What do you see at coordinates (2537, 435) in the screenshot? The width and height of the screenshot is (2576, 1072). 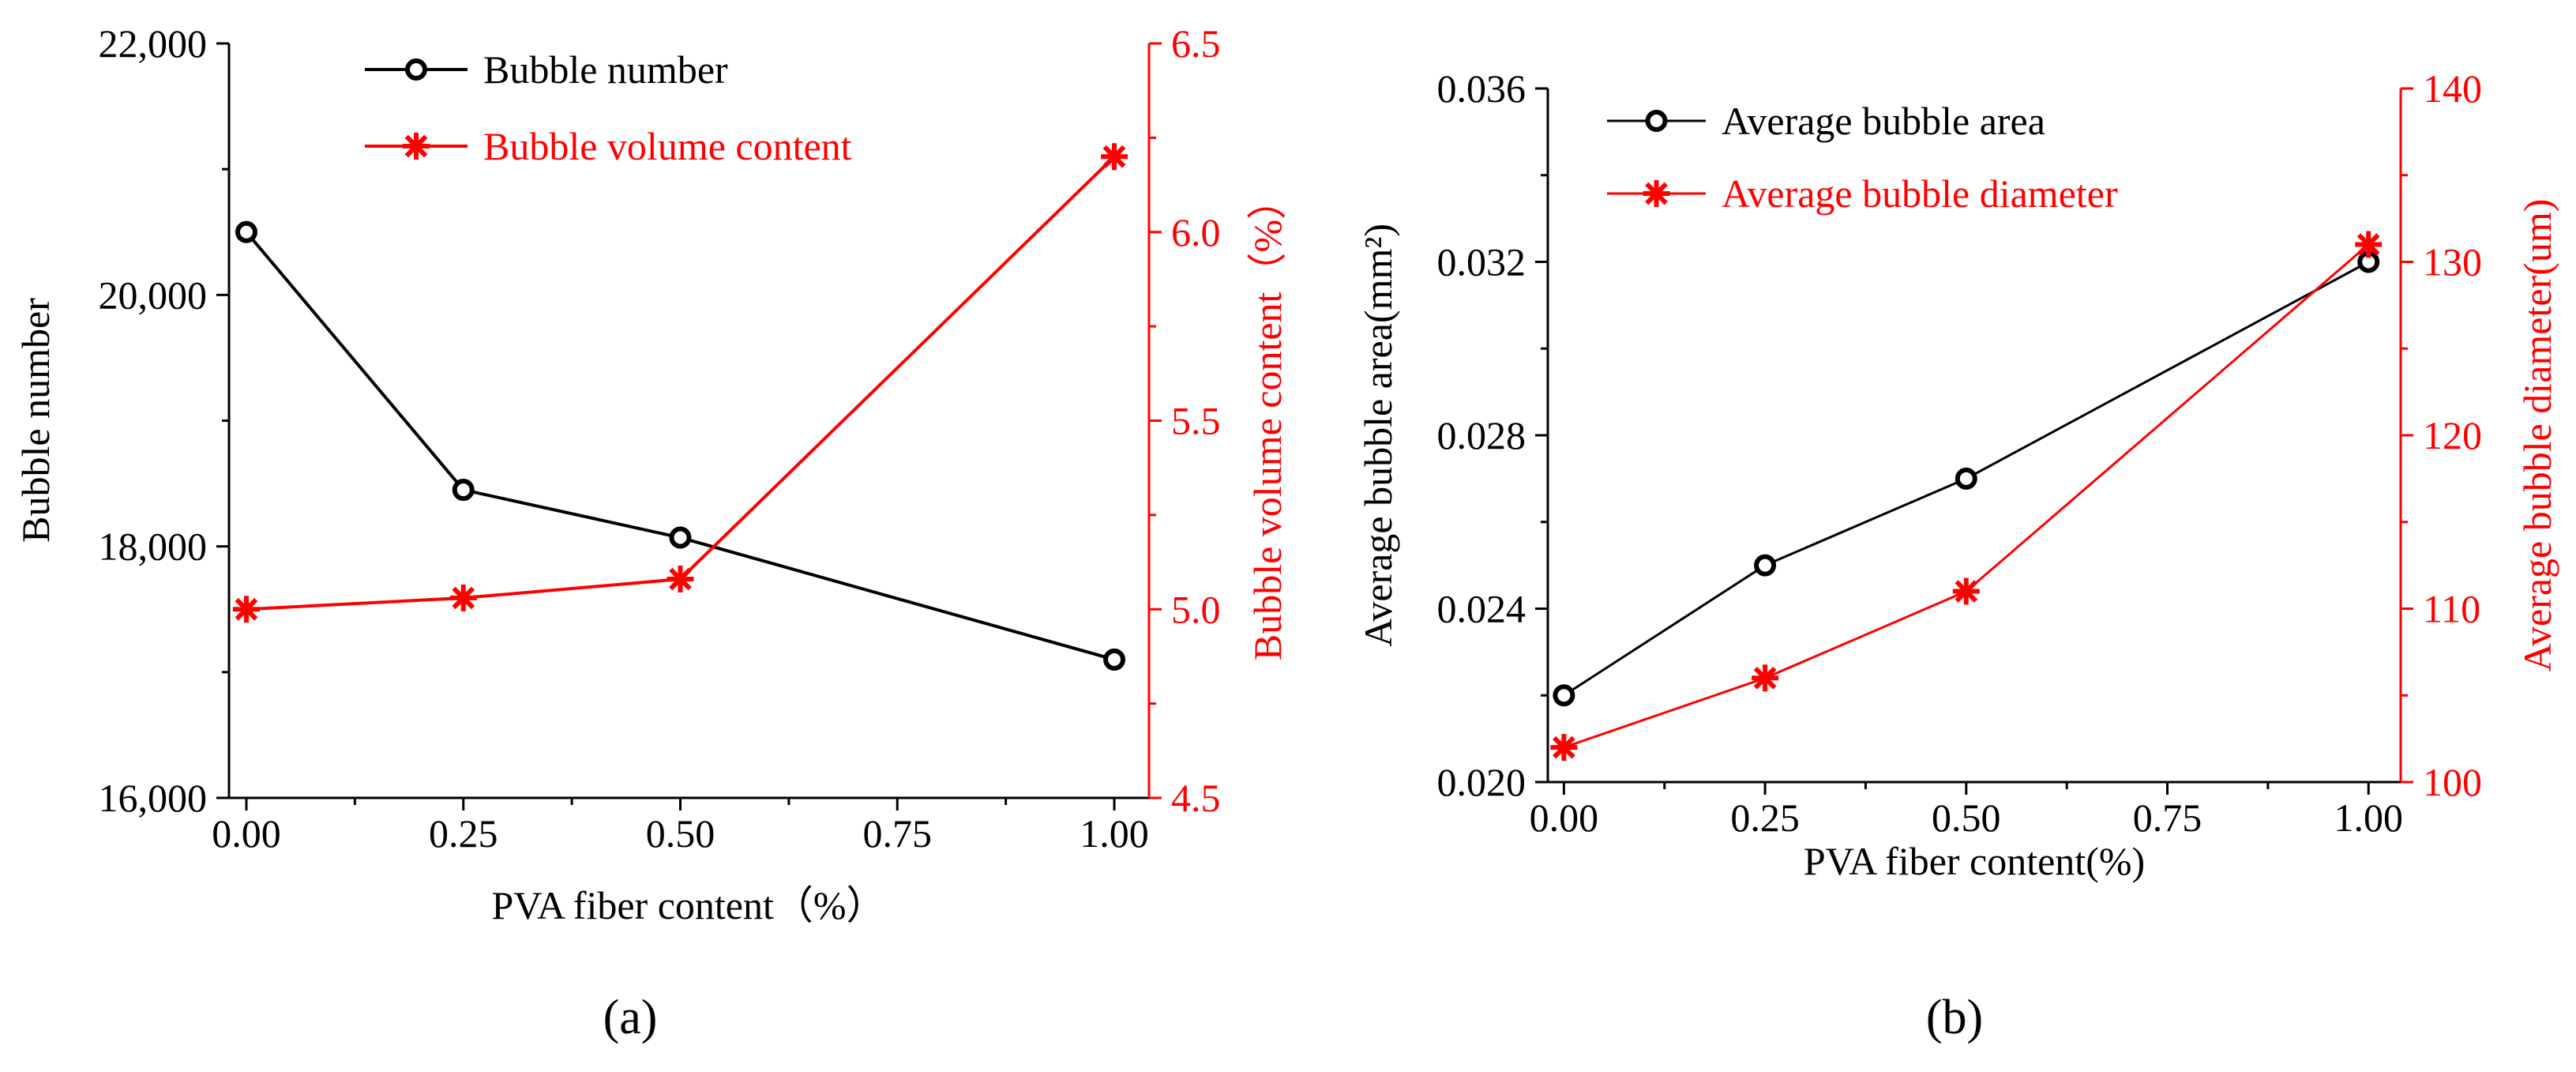 I see `right-y-axis-label: Average bubble diameter(um)` at bounding box center [2537, 435].